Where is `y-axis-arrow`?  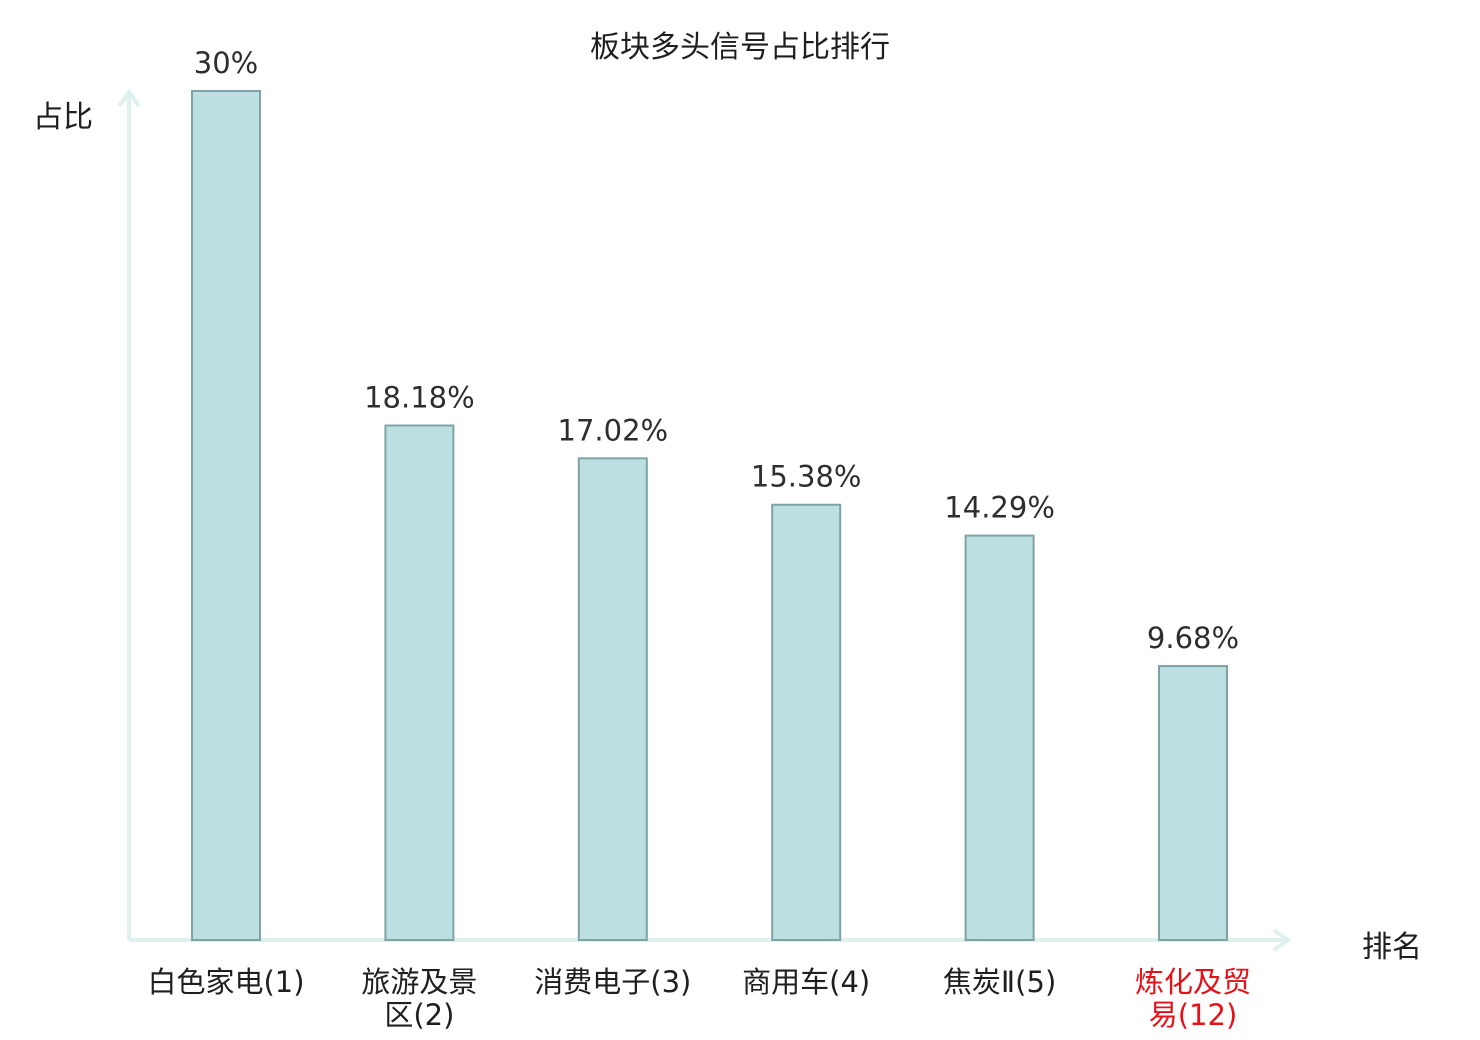
y-axis-arrow is located at coordinates (129, 98).